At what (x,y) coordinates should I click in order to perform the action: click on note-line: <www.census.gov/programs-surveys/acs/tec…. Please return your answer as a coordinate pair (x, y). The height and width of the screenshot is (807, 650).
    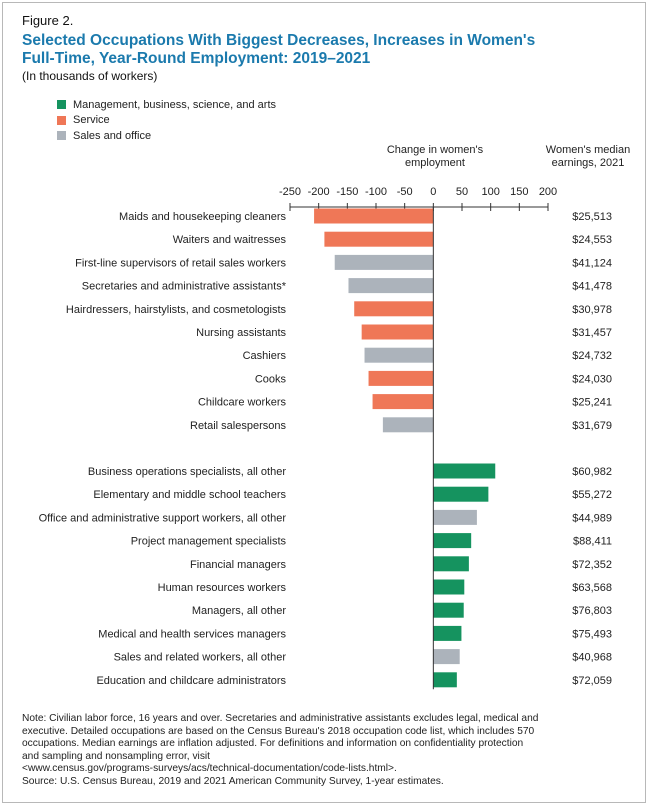
    Looking at the image, I should click on (209, 769).